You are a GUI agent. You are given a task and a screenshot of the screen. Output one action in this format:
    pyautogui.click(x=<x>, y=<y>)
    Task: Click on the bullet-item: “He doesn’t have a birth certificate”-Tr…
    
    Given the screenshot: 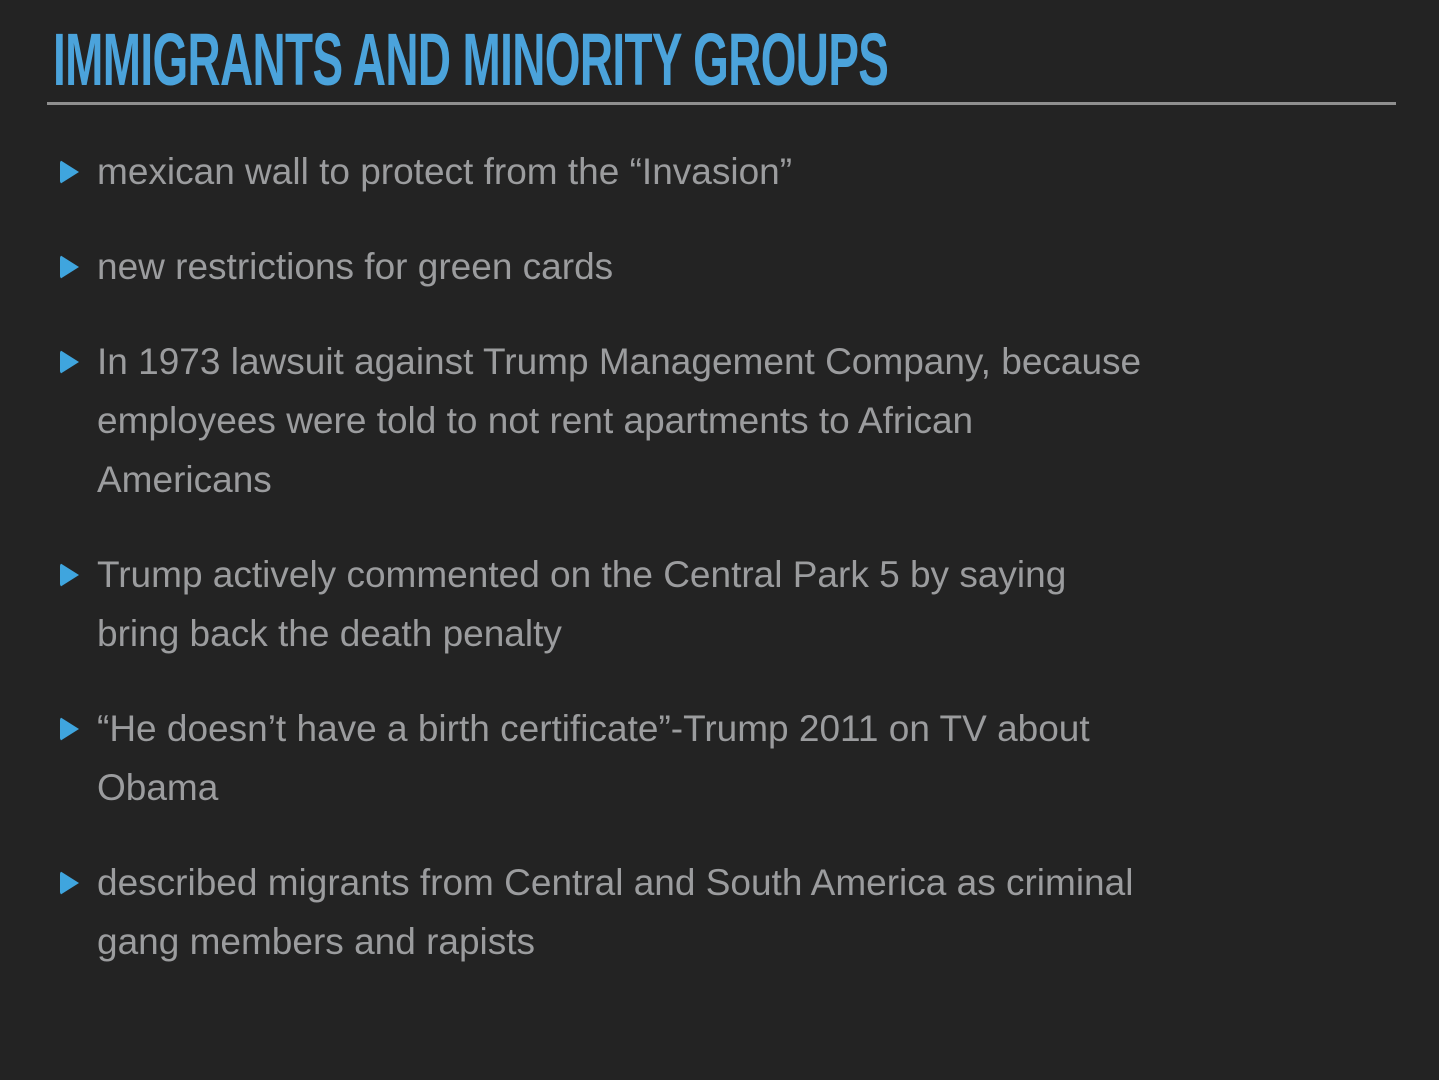 What is the action you would take?
    pyautogui.click(x=722, y=758)
    